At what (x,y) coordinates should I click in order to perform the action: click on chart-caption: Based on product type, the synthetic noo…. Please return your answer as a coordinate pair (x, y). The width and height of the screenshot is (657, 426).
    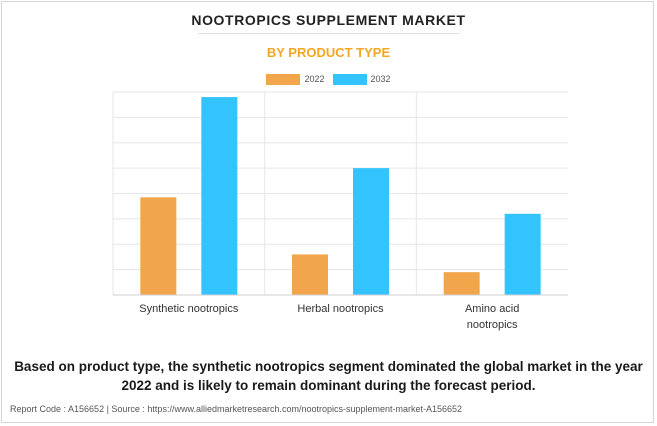
    Looking at the image, I should click on (328, 376).